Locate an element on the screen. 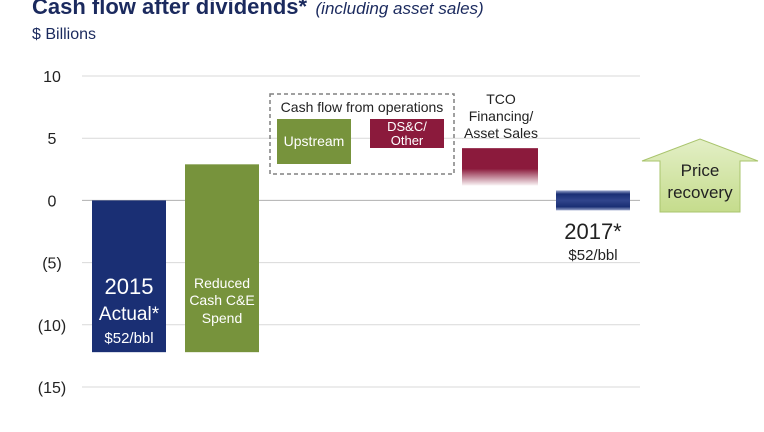  cfo-dsc-other-label: DS&C/ is located at coordinates (407, 126).